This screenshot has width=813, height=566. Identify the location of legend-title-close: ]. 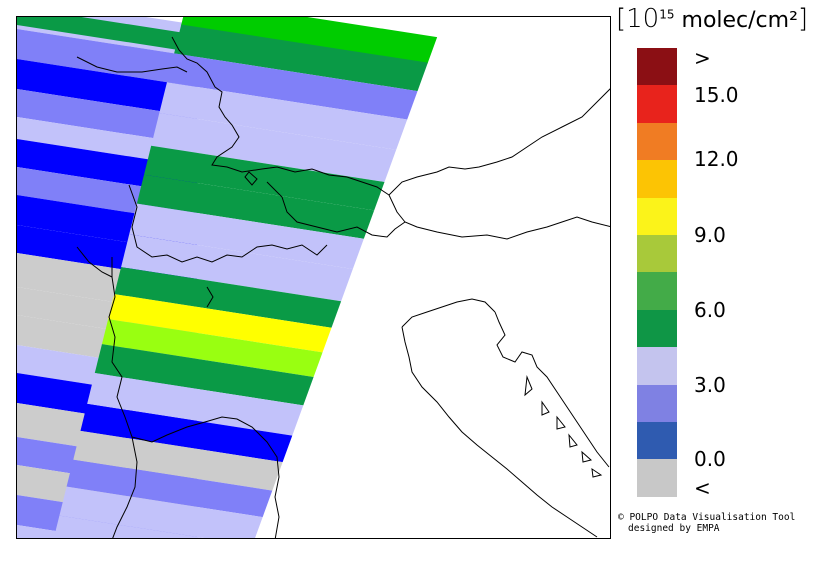
(803, 19).